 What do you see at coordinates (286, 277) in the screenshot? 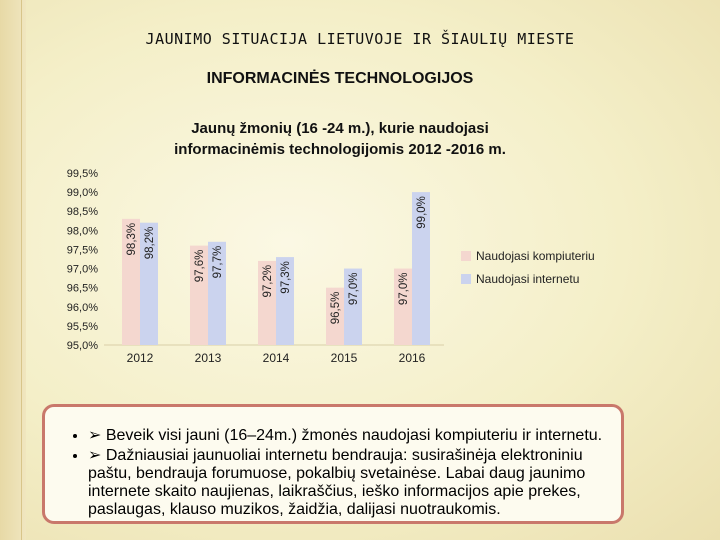
I see `data-label: 97,3%` at bounding box center [286, 277].